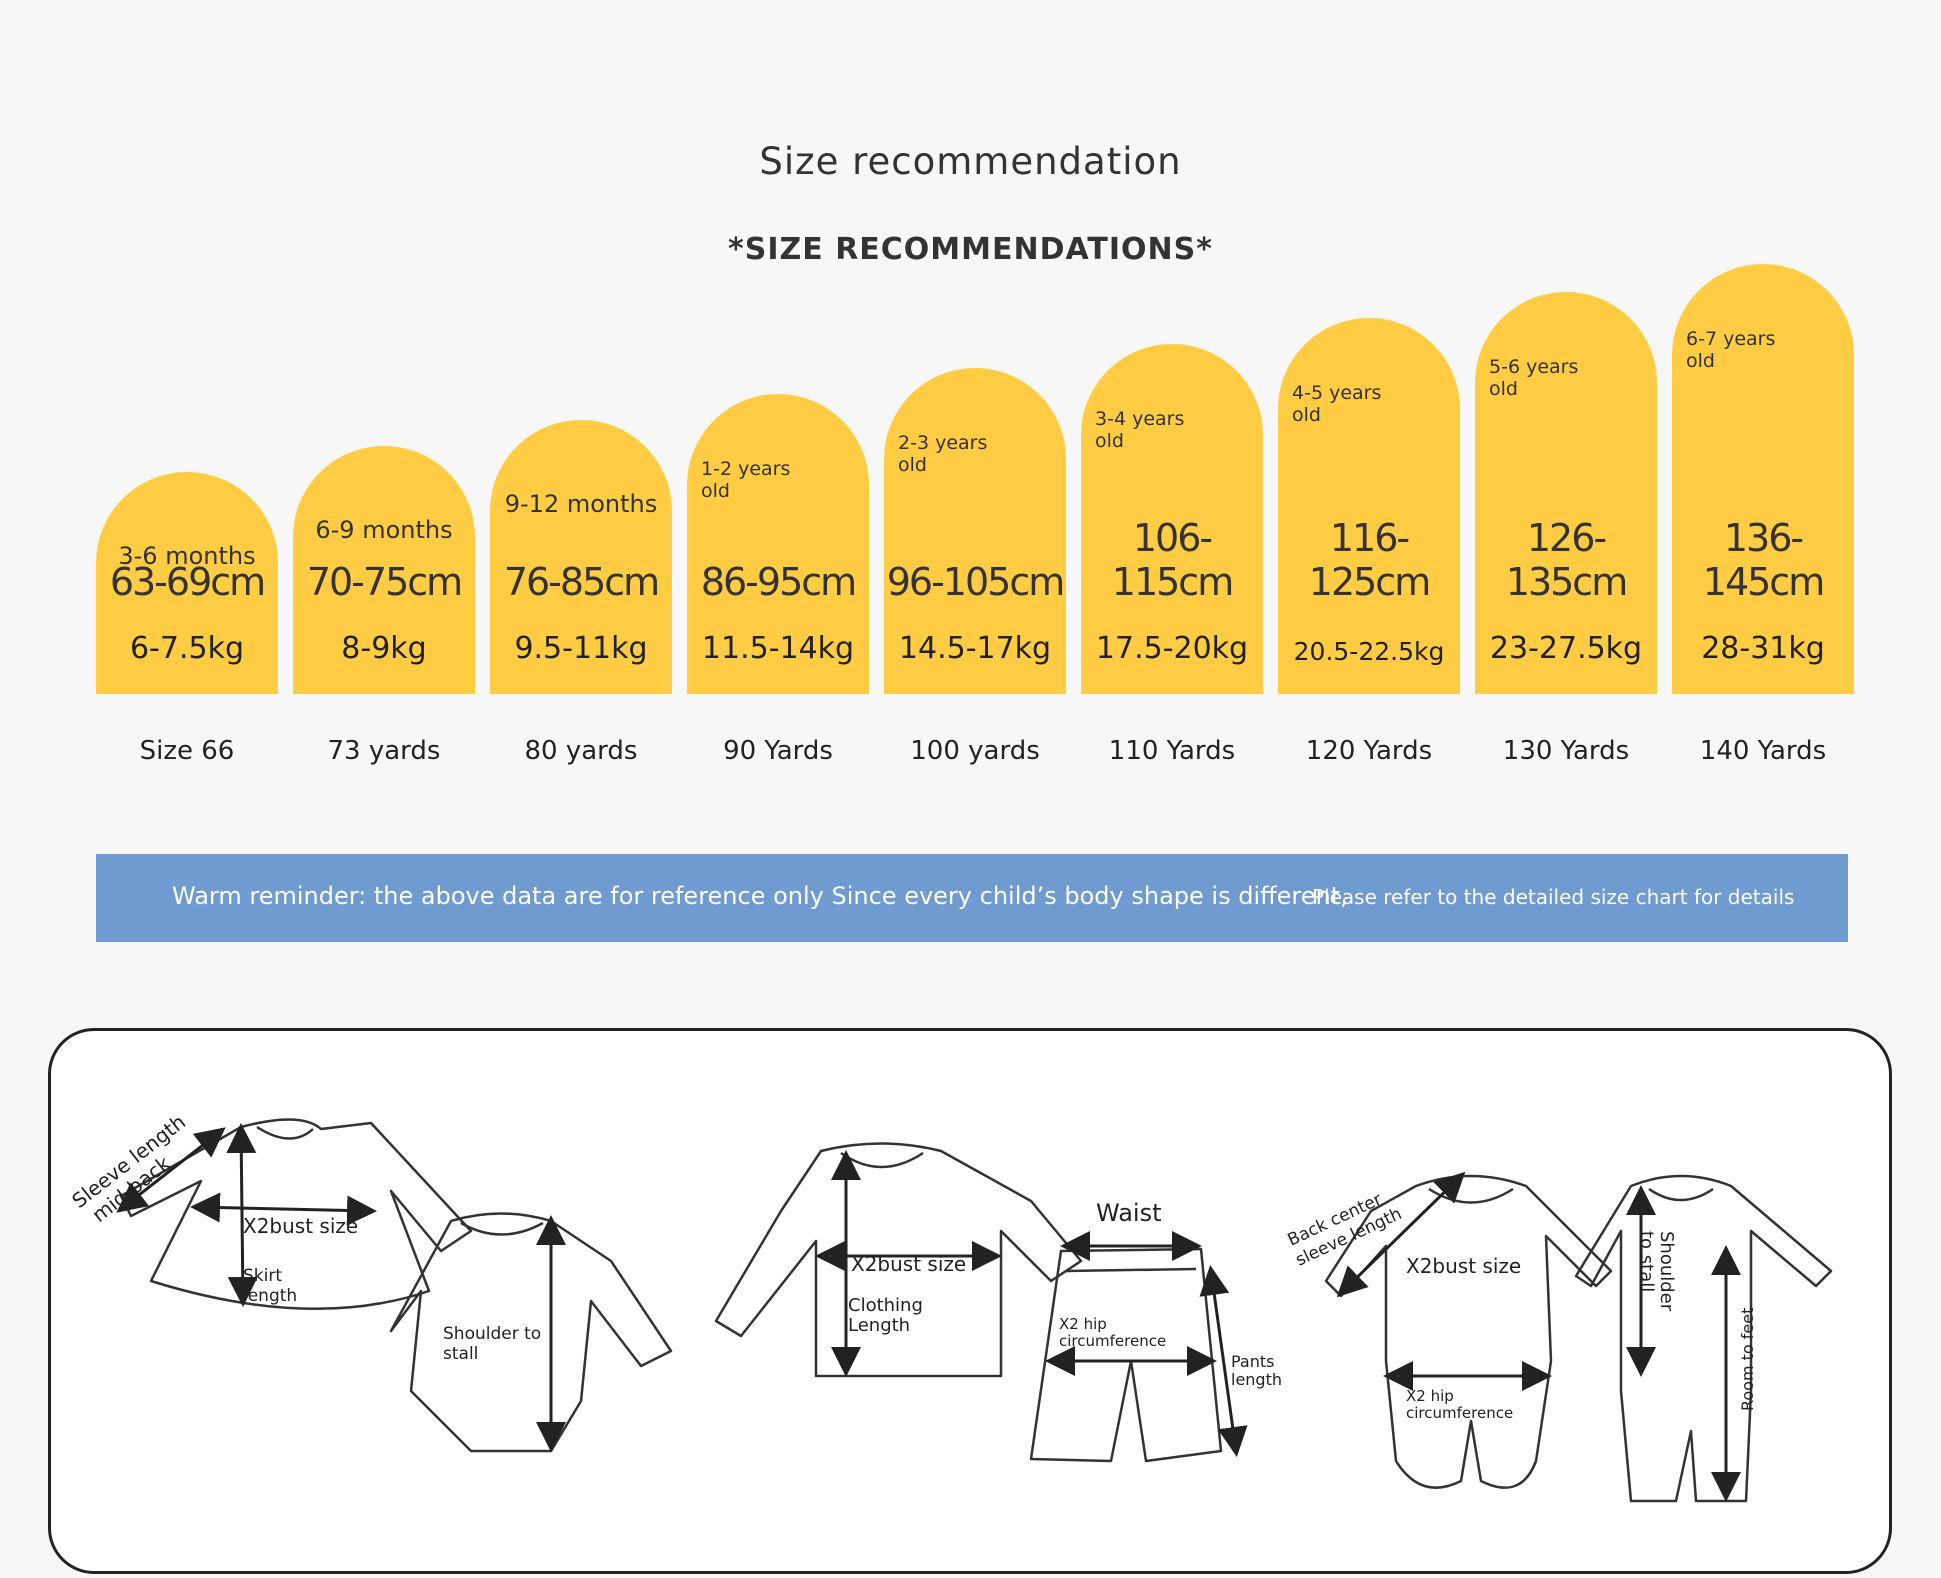  Describe the element at coordinates (1126, 1355) in the screenshot. I see `pants-outline` at that location.